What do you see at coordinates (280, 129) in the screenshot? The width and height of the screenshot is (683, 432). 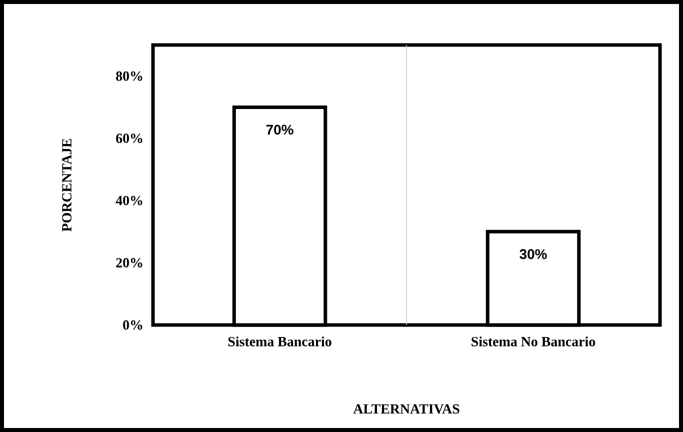 I see `data-label: 70%` at bounding box center [280, 129].